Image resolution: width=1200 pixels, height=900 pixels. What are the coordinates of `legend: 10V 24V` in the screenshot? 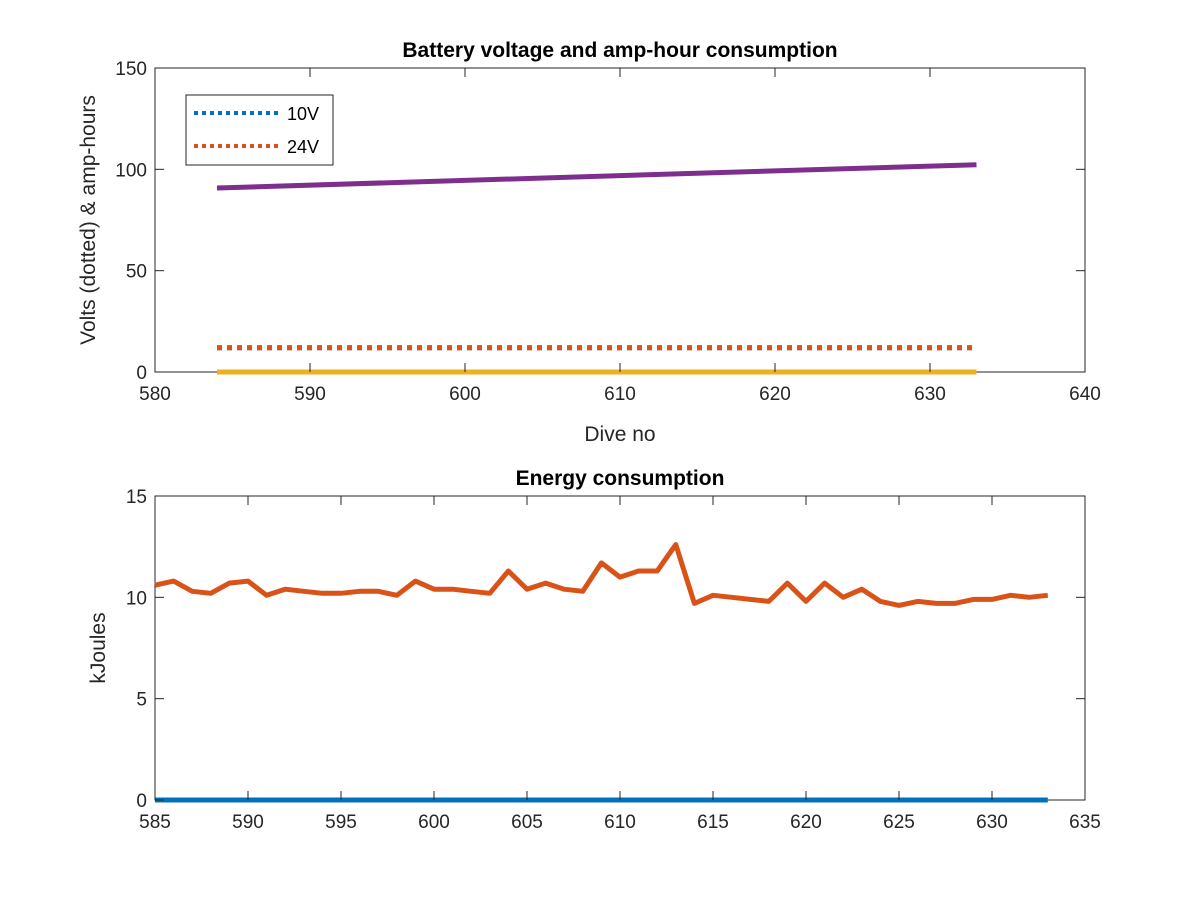 It's located at (259, 130).